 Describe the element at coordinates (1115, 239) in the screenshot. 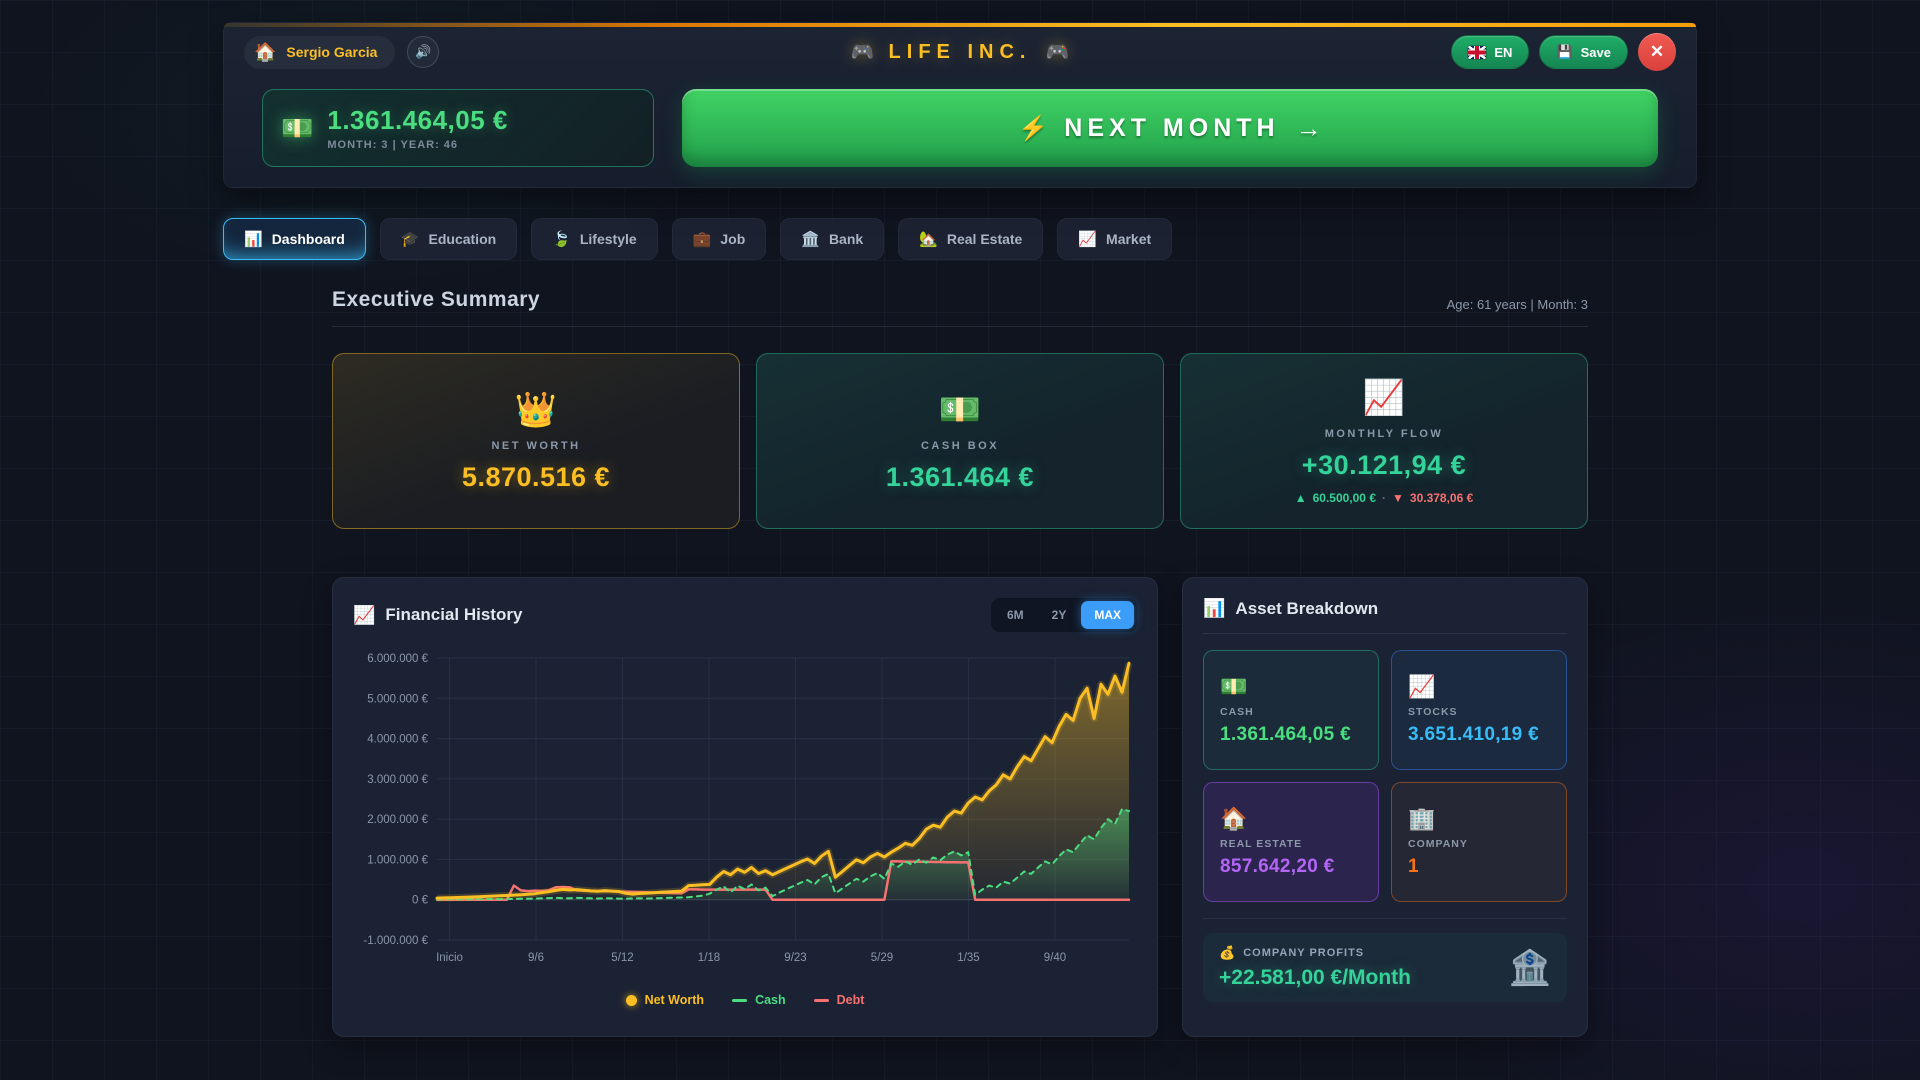

I see `tab-market: 📈 Market` at that location.